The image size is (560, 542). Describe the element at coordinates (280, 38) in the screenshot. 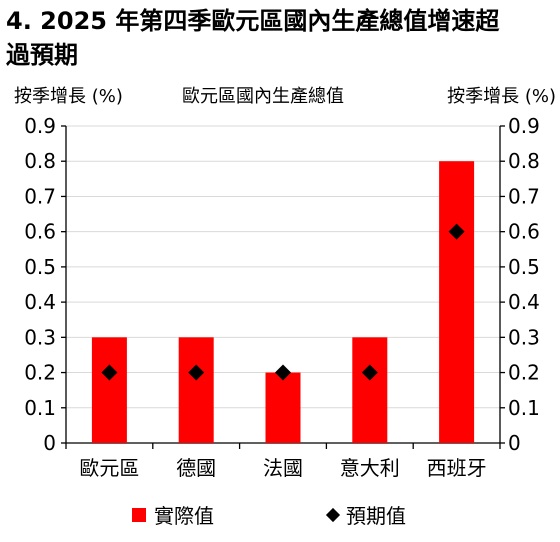

I see `chart-title-block: 4. 2025 年第四季歐元區國內生產總值增速超 過預期` at that location.